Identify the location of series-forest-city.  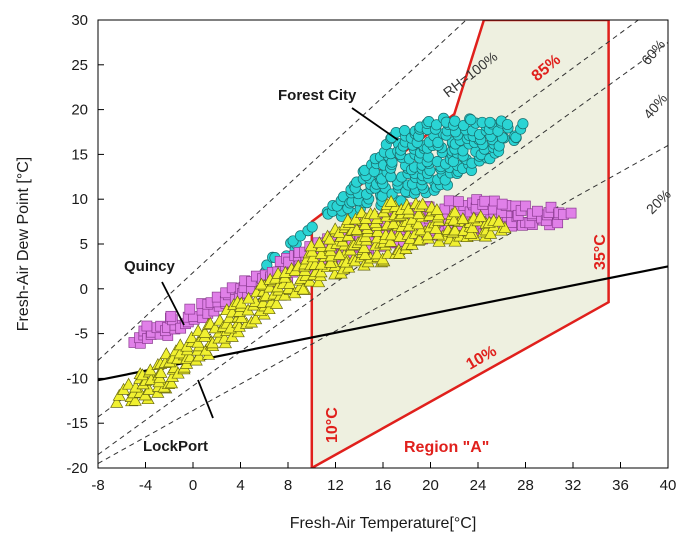
(392, 199).